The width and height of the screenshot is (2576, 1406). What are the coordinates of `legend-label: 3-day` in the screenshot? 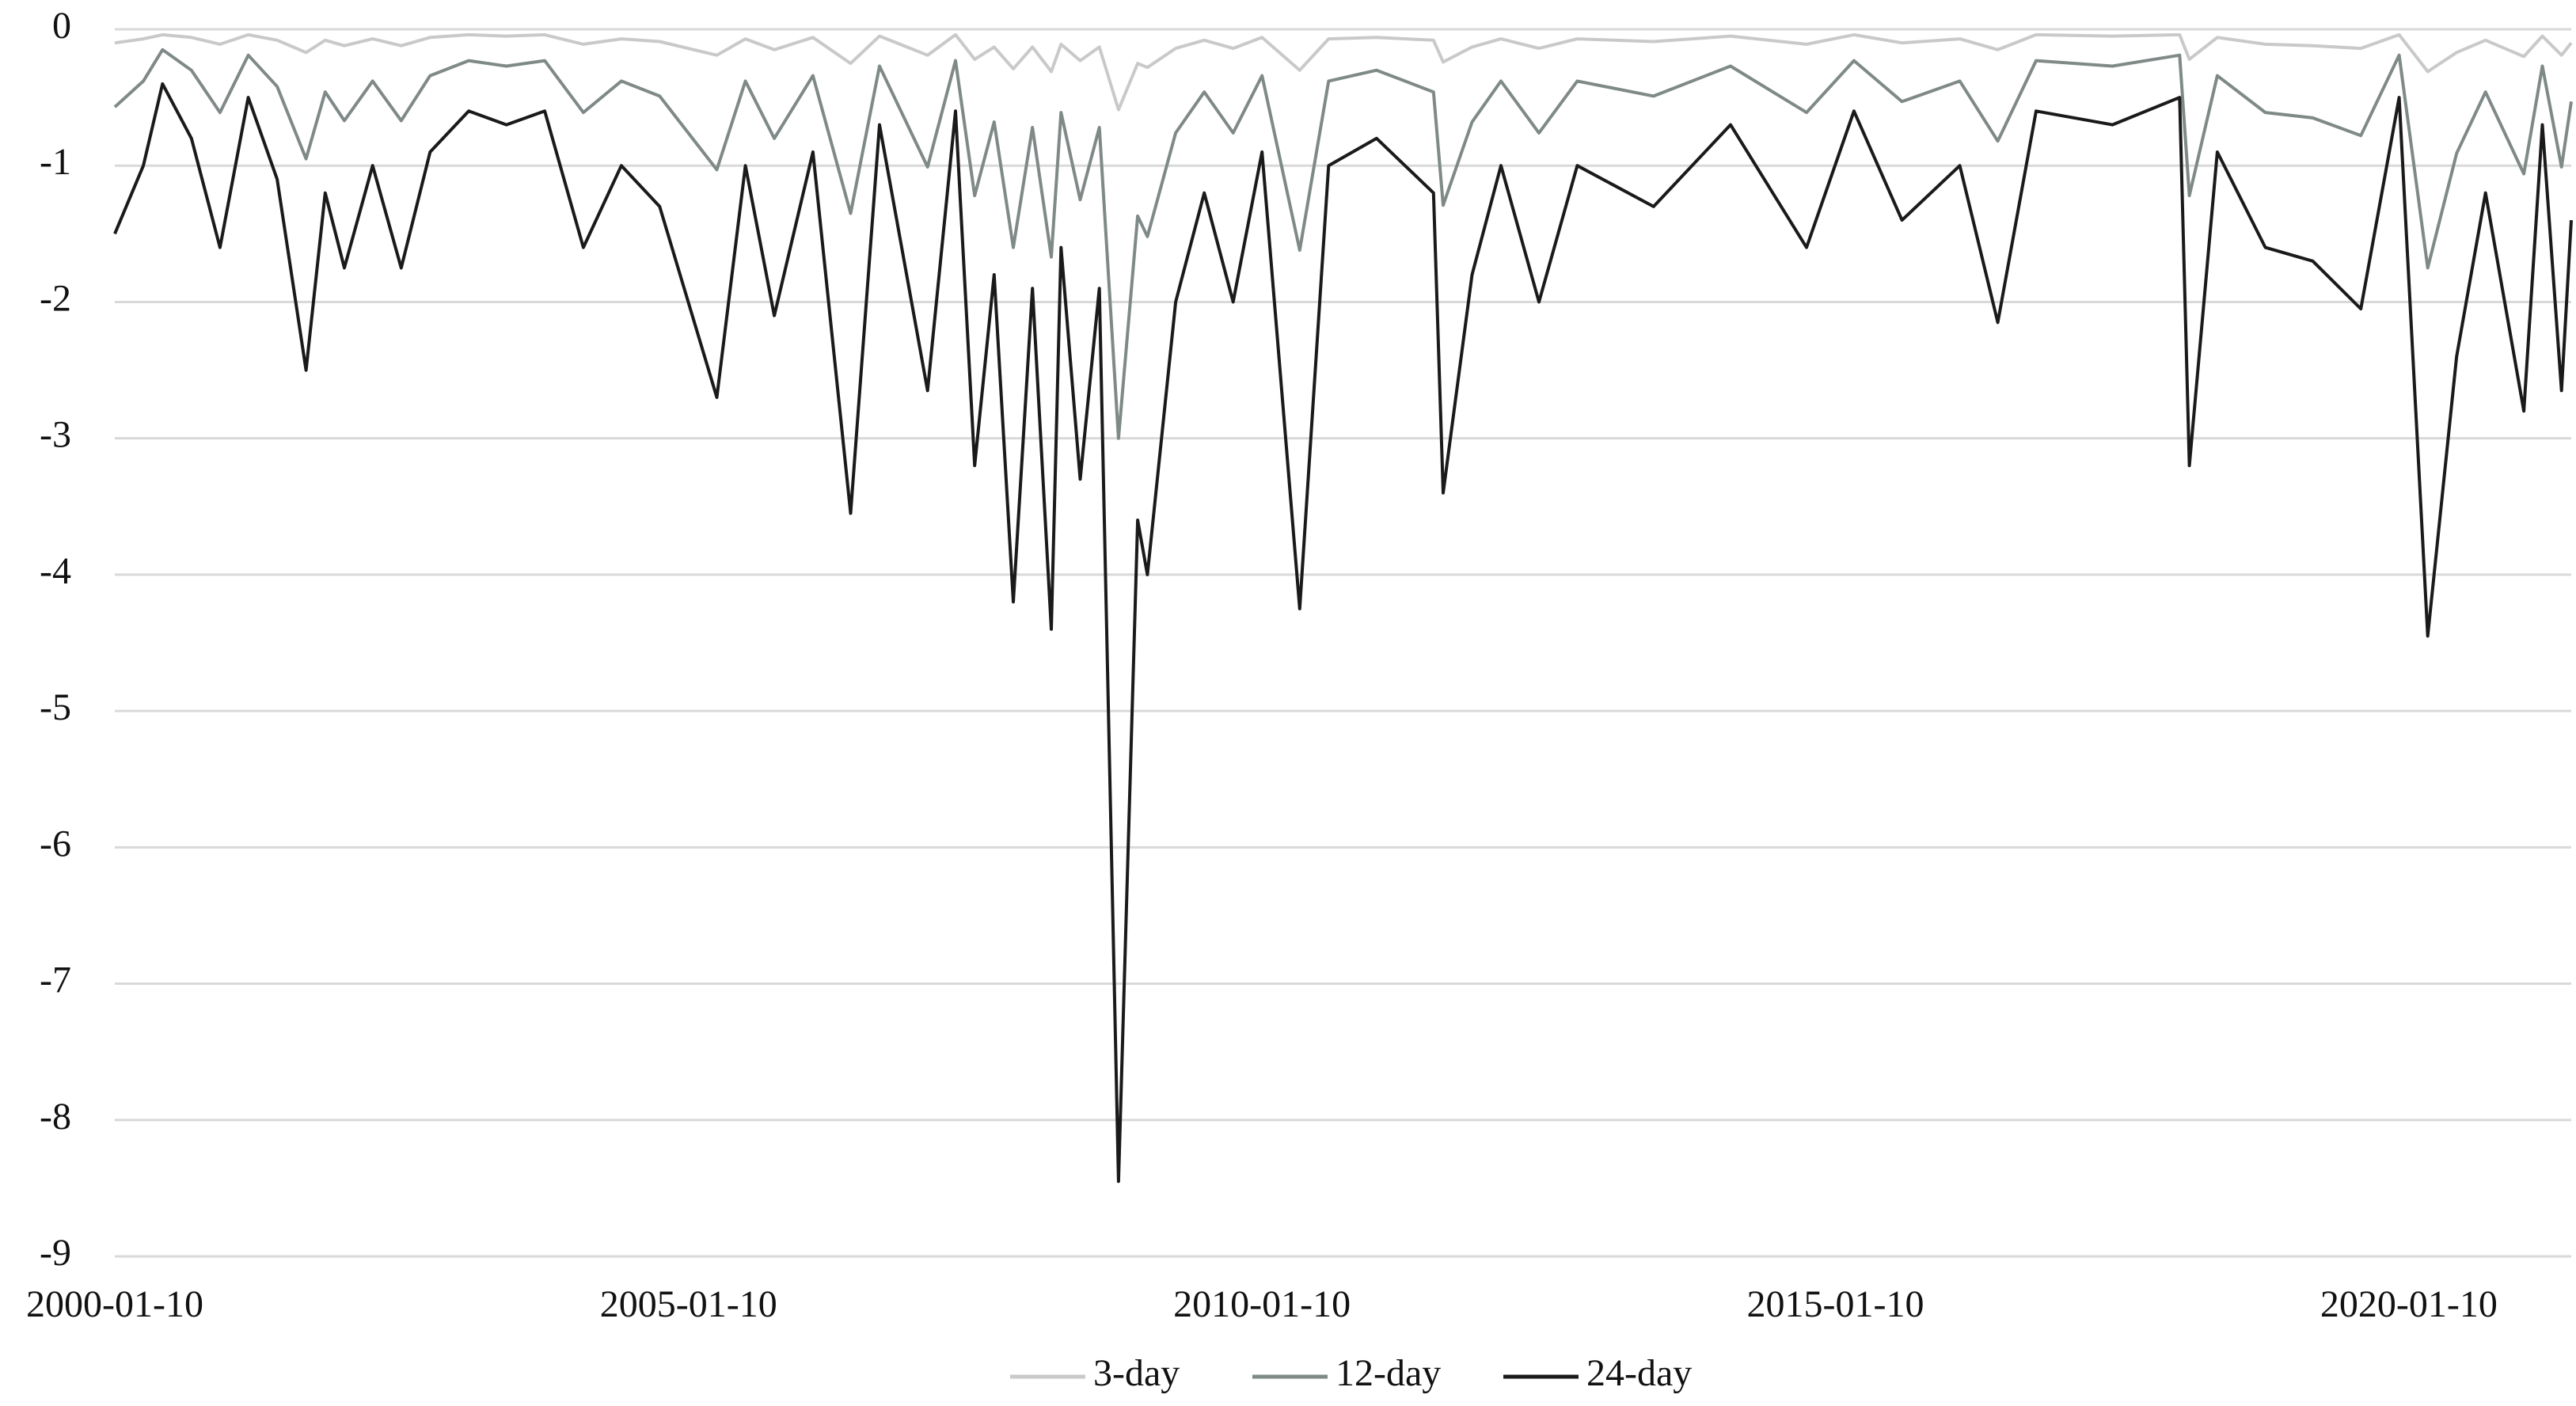 It's located at (1136, 1373).